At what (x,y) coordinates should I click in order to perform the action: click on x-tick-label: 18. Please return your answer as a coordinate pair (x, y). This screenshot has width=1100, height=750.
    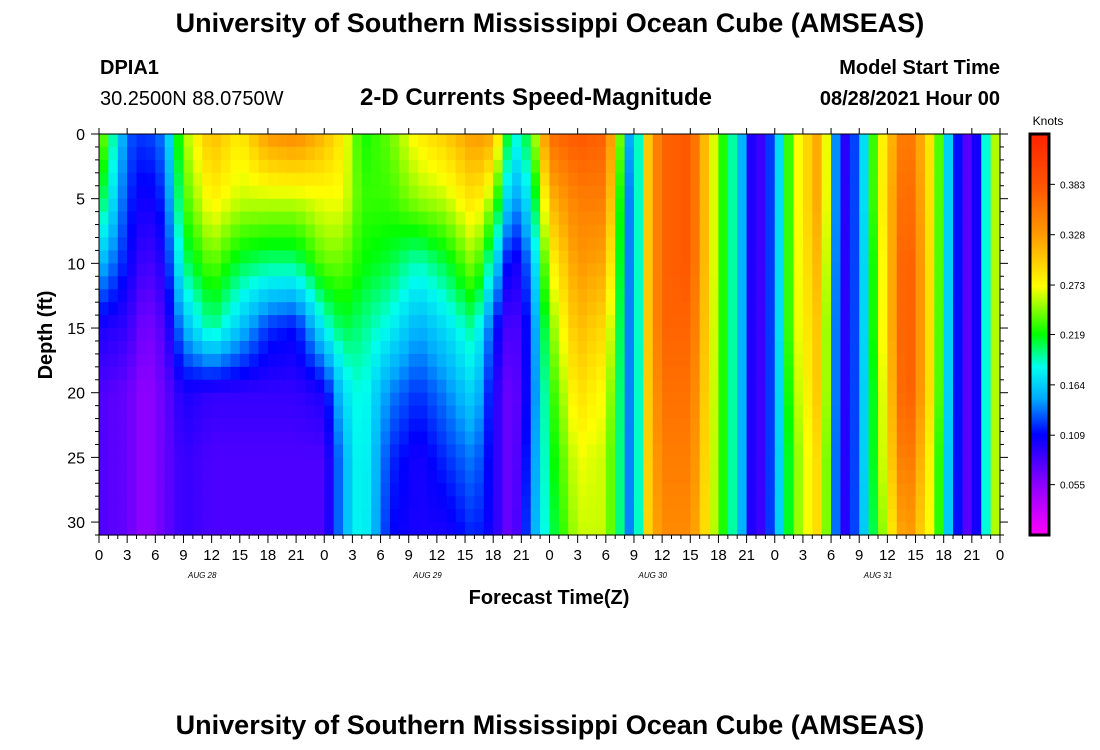
    Looking at the image, I should click on (268, 555).